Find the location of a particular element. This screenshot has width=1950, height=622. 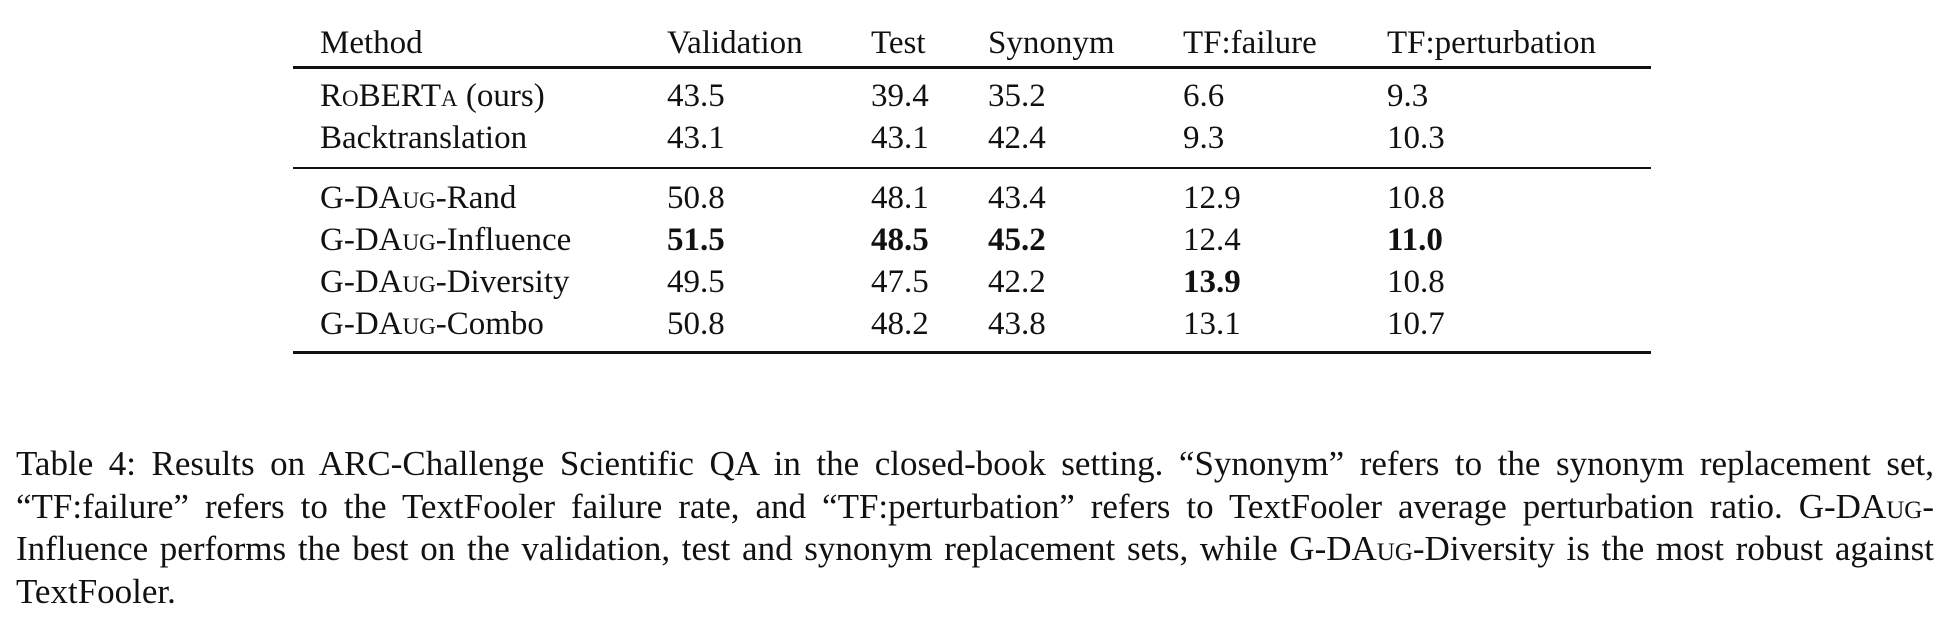

table-row: G-DAug-Diversity 49.5 47.5 42.2 13.9 10.8 is located at coordinates (972, 282).